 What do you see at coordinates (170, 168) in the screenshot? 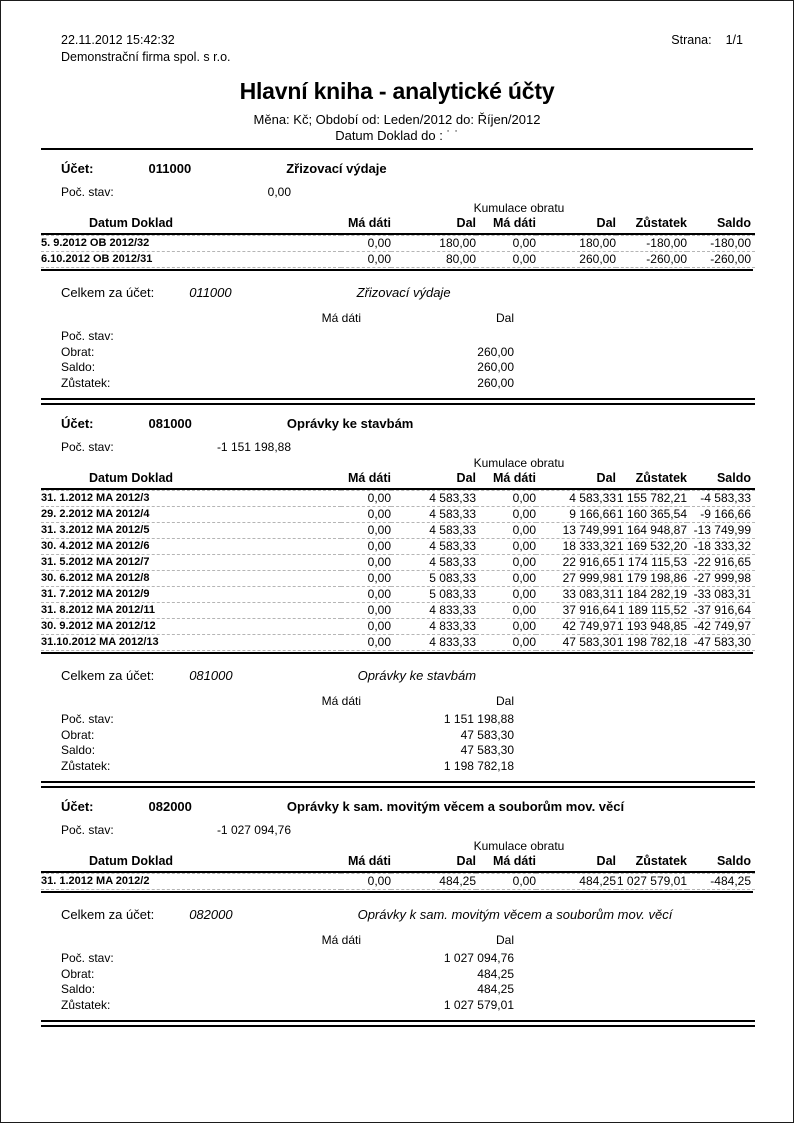
I see `account-number: 011000` at bounding box center [170, 168].